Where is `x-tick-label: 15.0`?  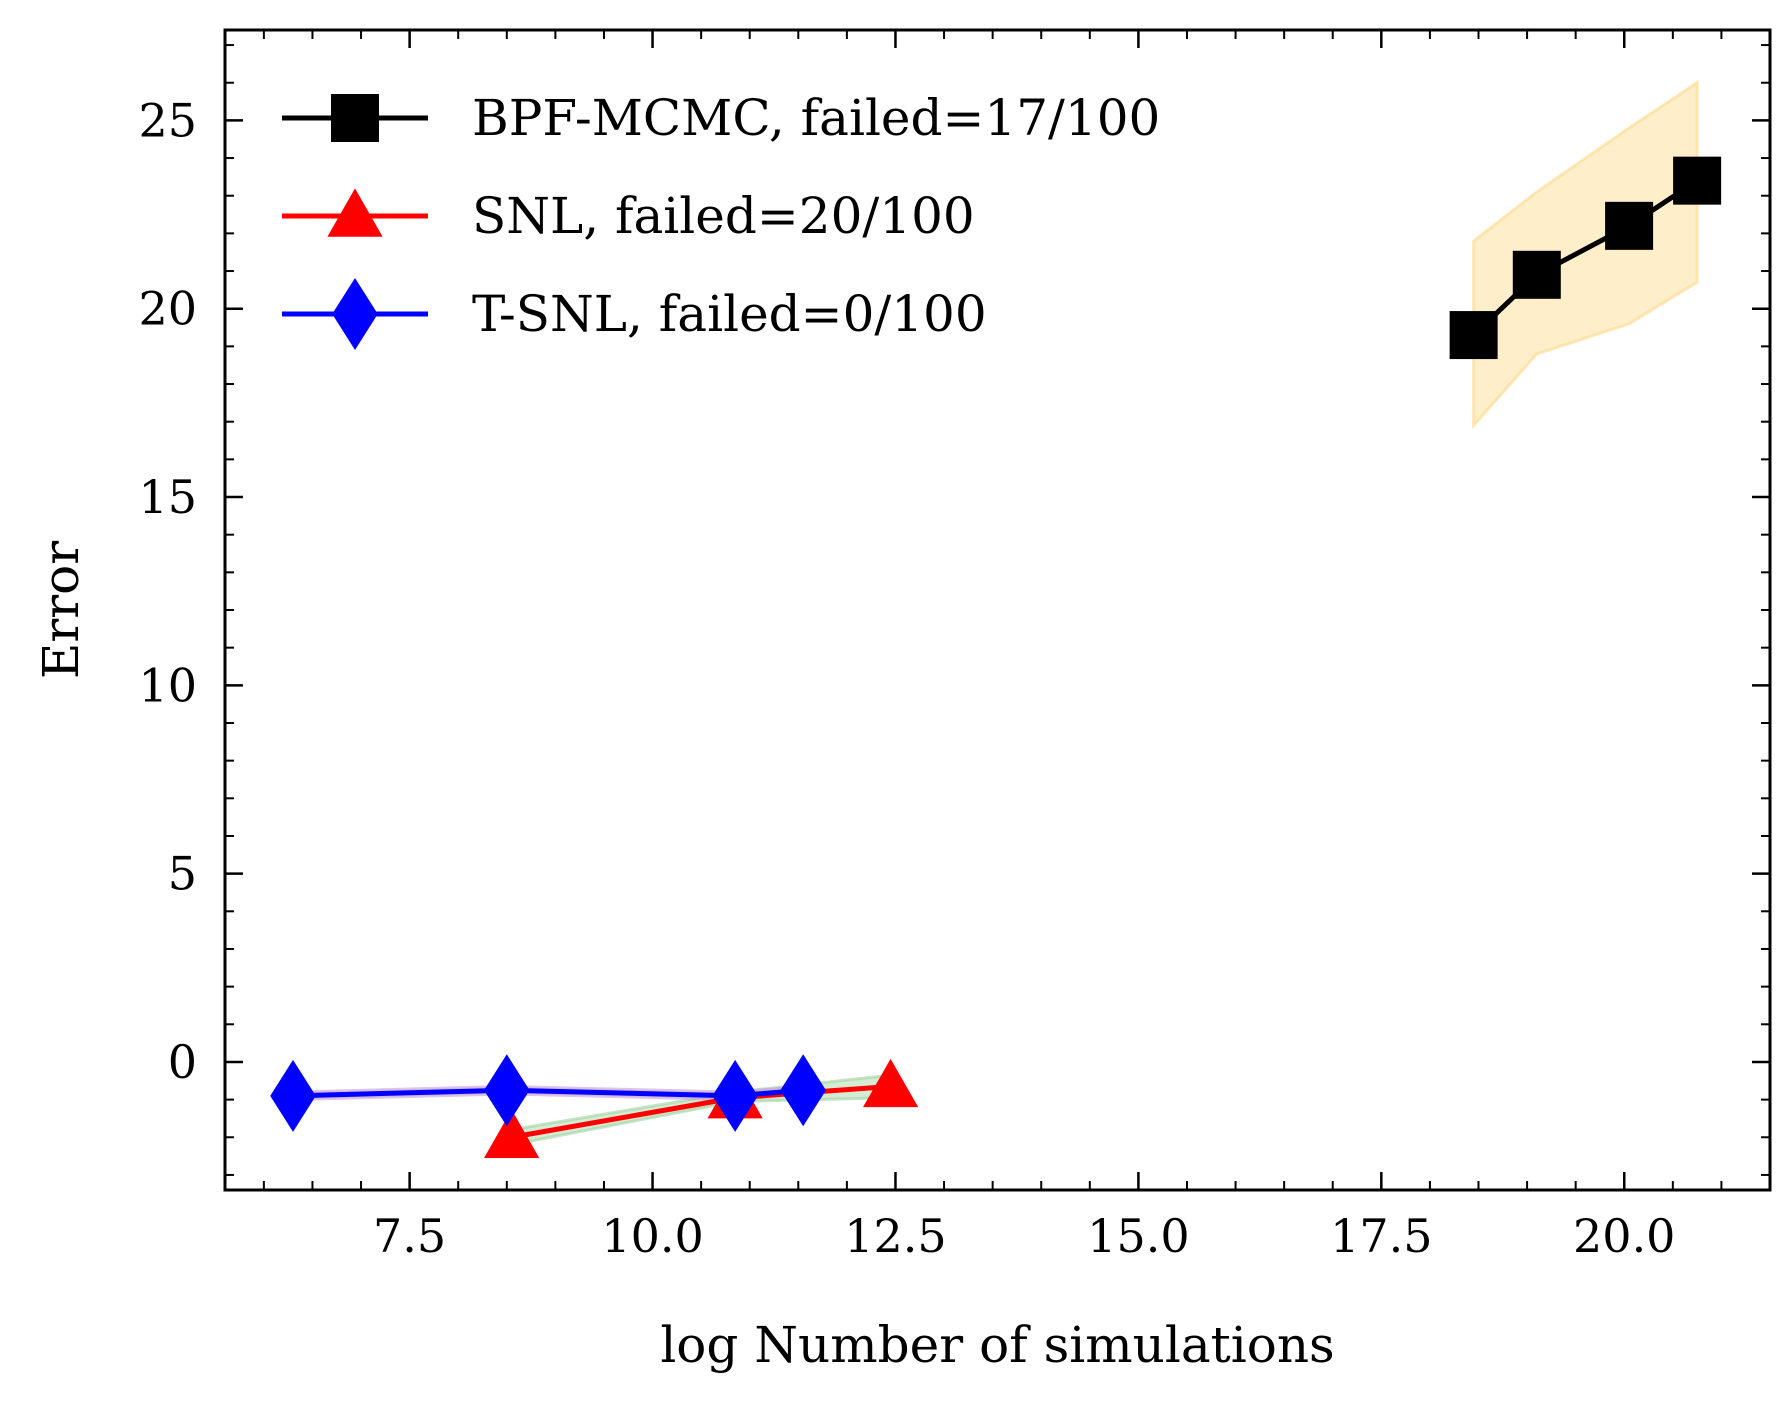
x-tick-label: 15.0 is located at coordinates (1138, 1236).